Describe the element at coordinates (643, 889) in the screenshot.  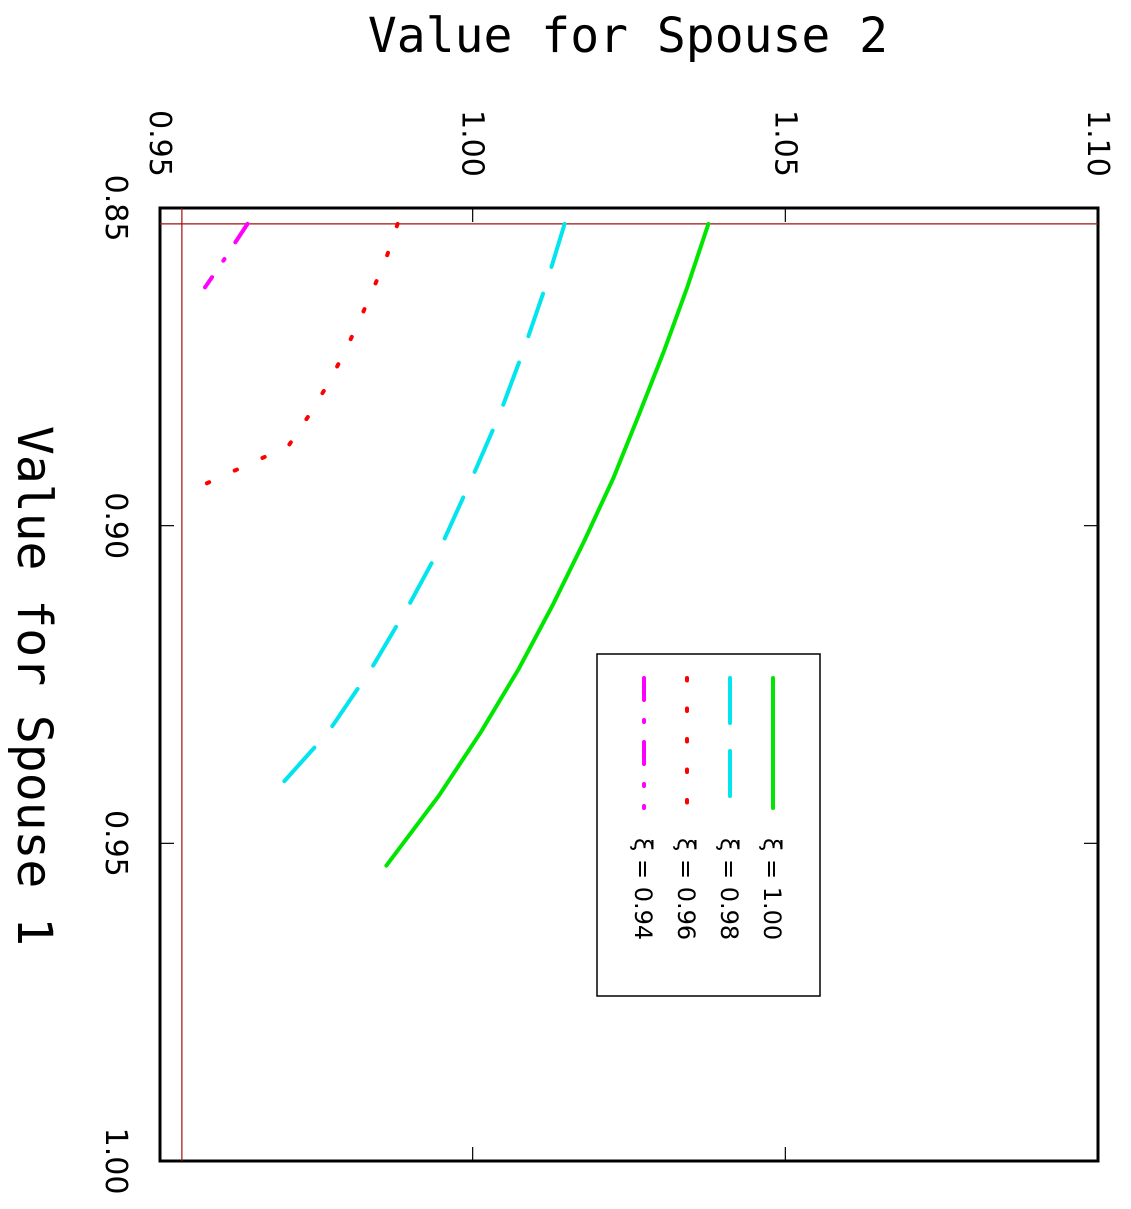
I see `legend-label-0-94: ξ = 0.94` at that location.